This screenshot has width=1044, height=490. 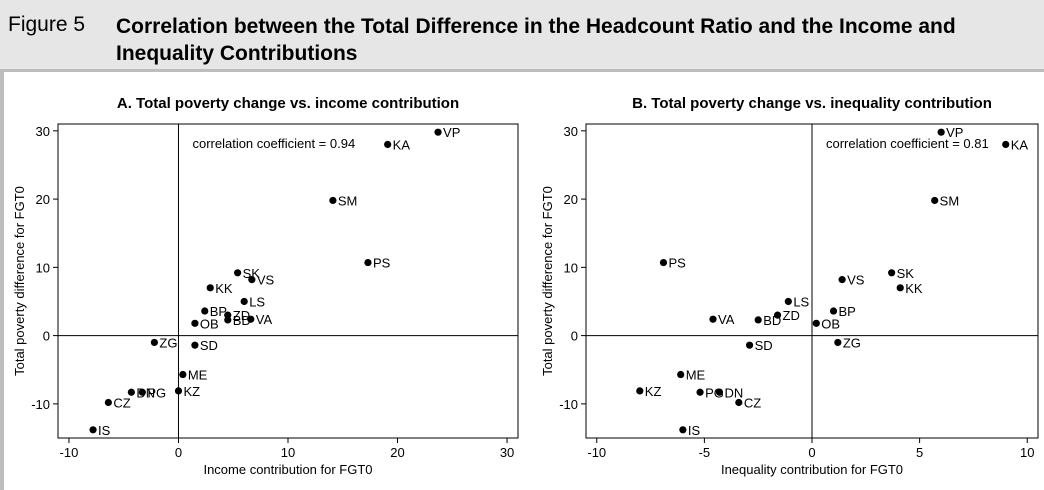 I want to click on a-point-label-ps: PS, so click(x=382, y=263).